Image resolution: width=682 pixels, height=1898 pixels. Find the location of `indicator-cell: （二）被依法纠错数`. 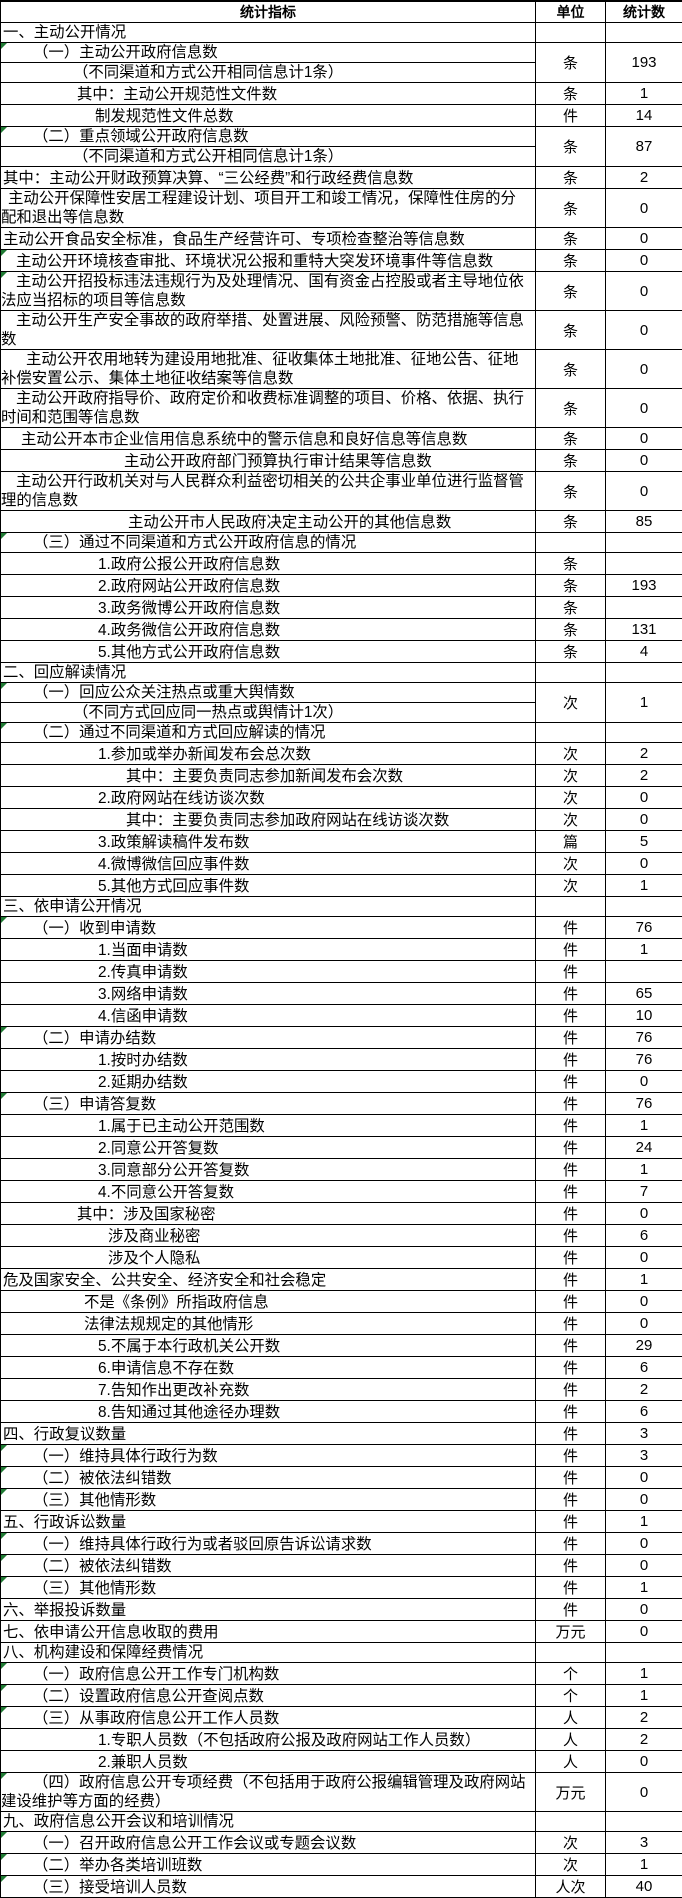

indicator-cell: （二）被依法纠错数 is located at coordinates (268, 1478).